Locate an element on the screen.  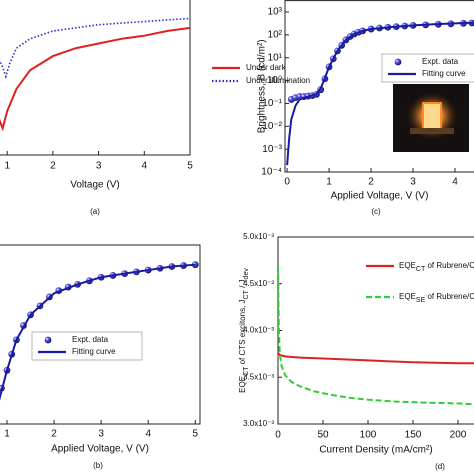
label: EQECT of CTS excitons, JCT / Jdev is located at coordinates (244, 330).